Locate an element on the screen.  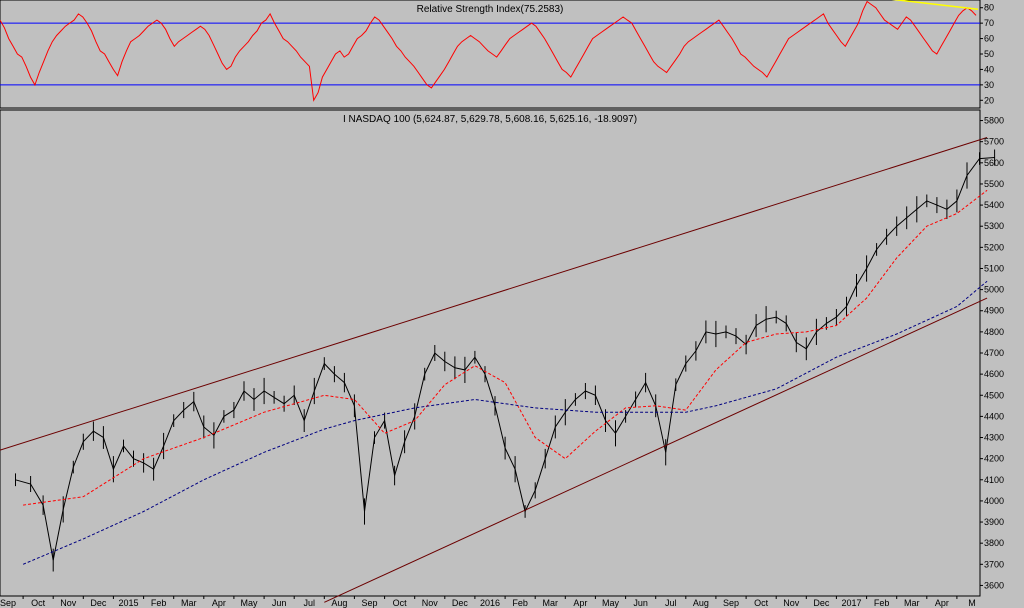
price-y-tick-label: 3700 is located at coordinates (994, 564).